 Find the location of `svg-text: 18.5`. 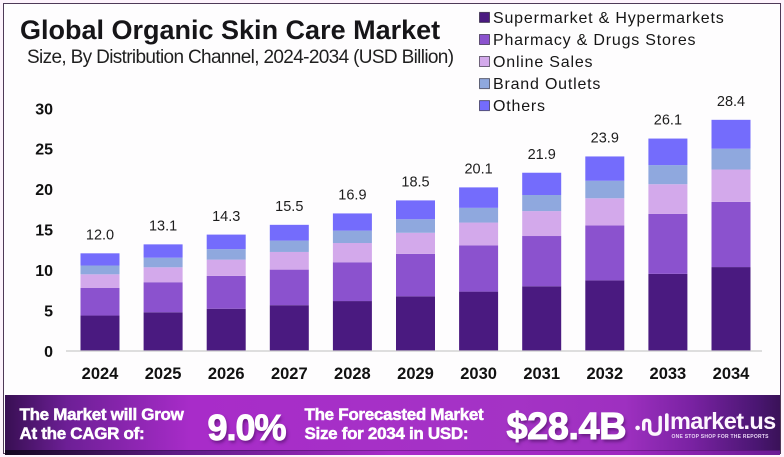

svg-text: 18.5 is located at coordinates (415, 183).